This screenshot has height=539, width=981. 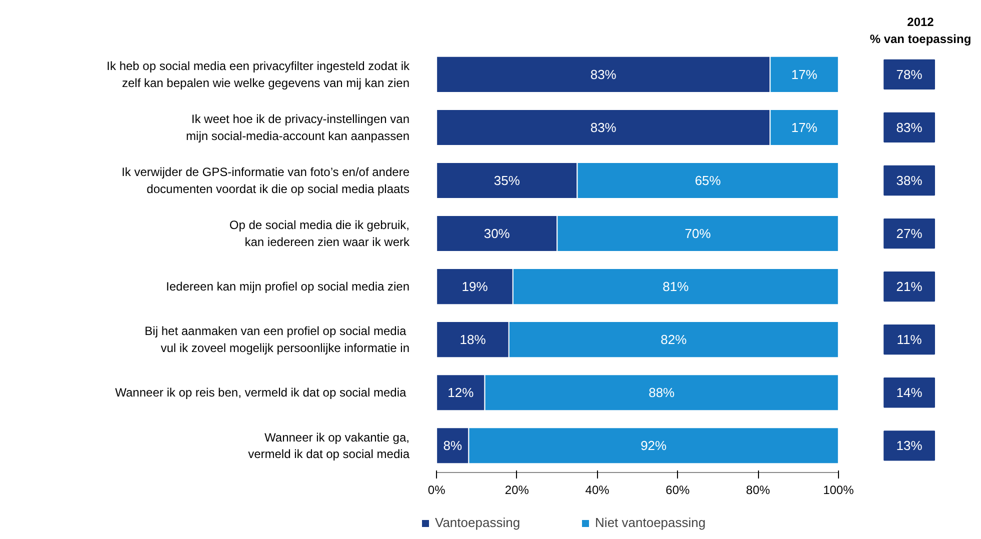 What do you see at coordinates (698, 234) in the screenshot?
I see `data-label: 70%` at bounding box center [698, 234].